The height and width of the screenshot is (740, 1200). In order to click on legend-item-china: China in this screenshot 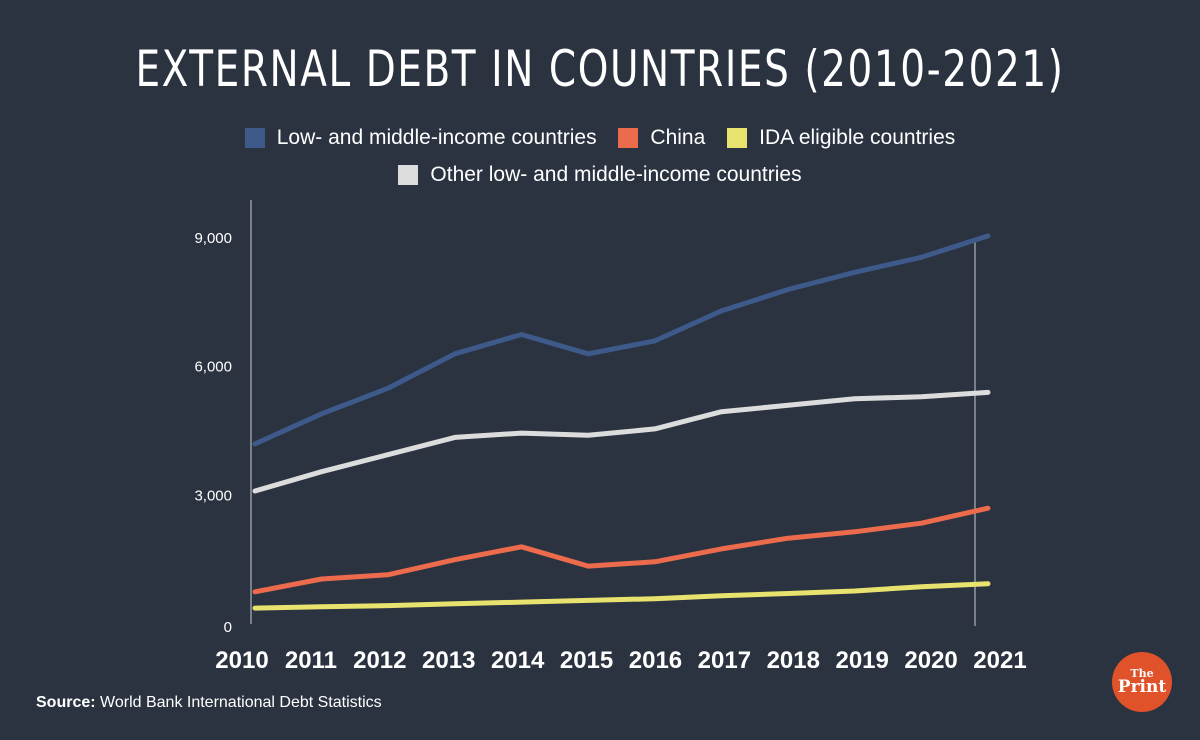, I will do `click(661, 138)`.